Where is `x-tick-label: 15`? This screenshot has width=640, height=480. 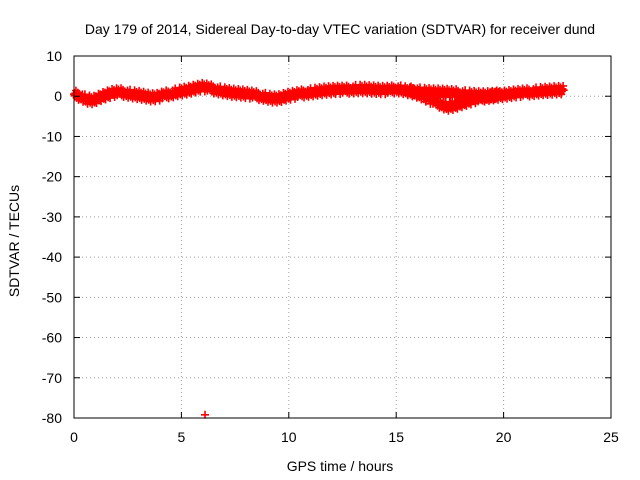 x-tick-label: 15 is located at coordinates (396, 437).